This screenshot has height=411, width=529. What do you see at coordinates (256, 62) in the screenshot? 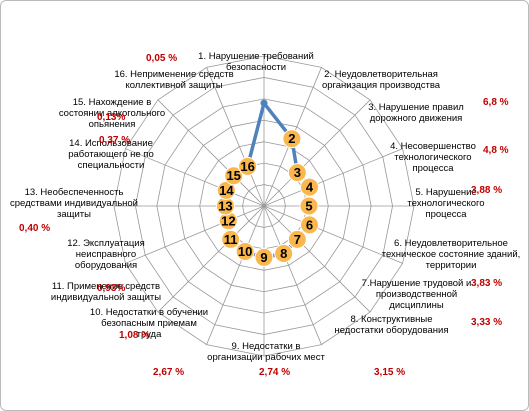
I see `category-label: 1. Нарушение требований безопасности` at bounding box center [256, 62].